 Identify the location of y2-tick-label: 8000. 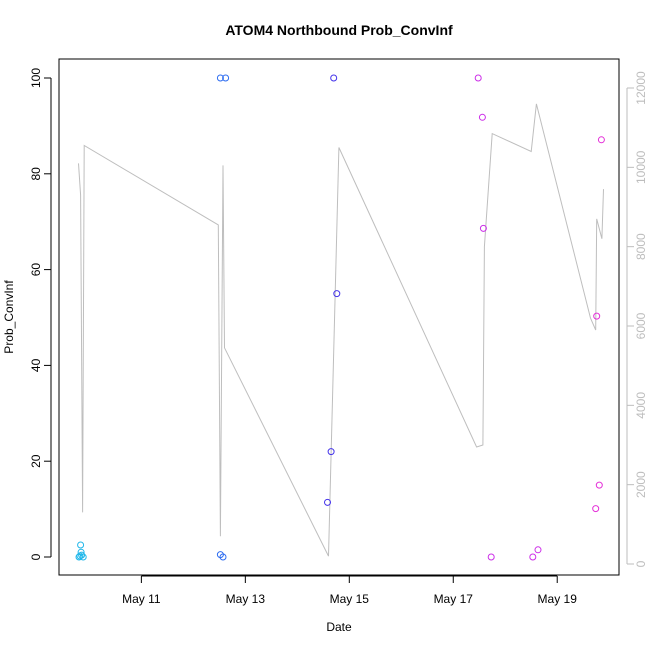
(641, 246).